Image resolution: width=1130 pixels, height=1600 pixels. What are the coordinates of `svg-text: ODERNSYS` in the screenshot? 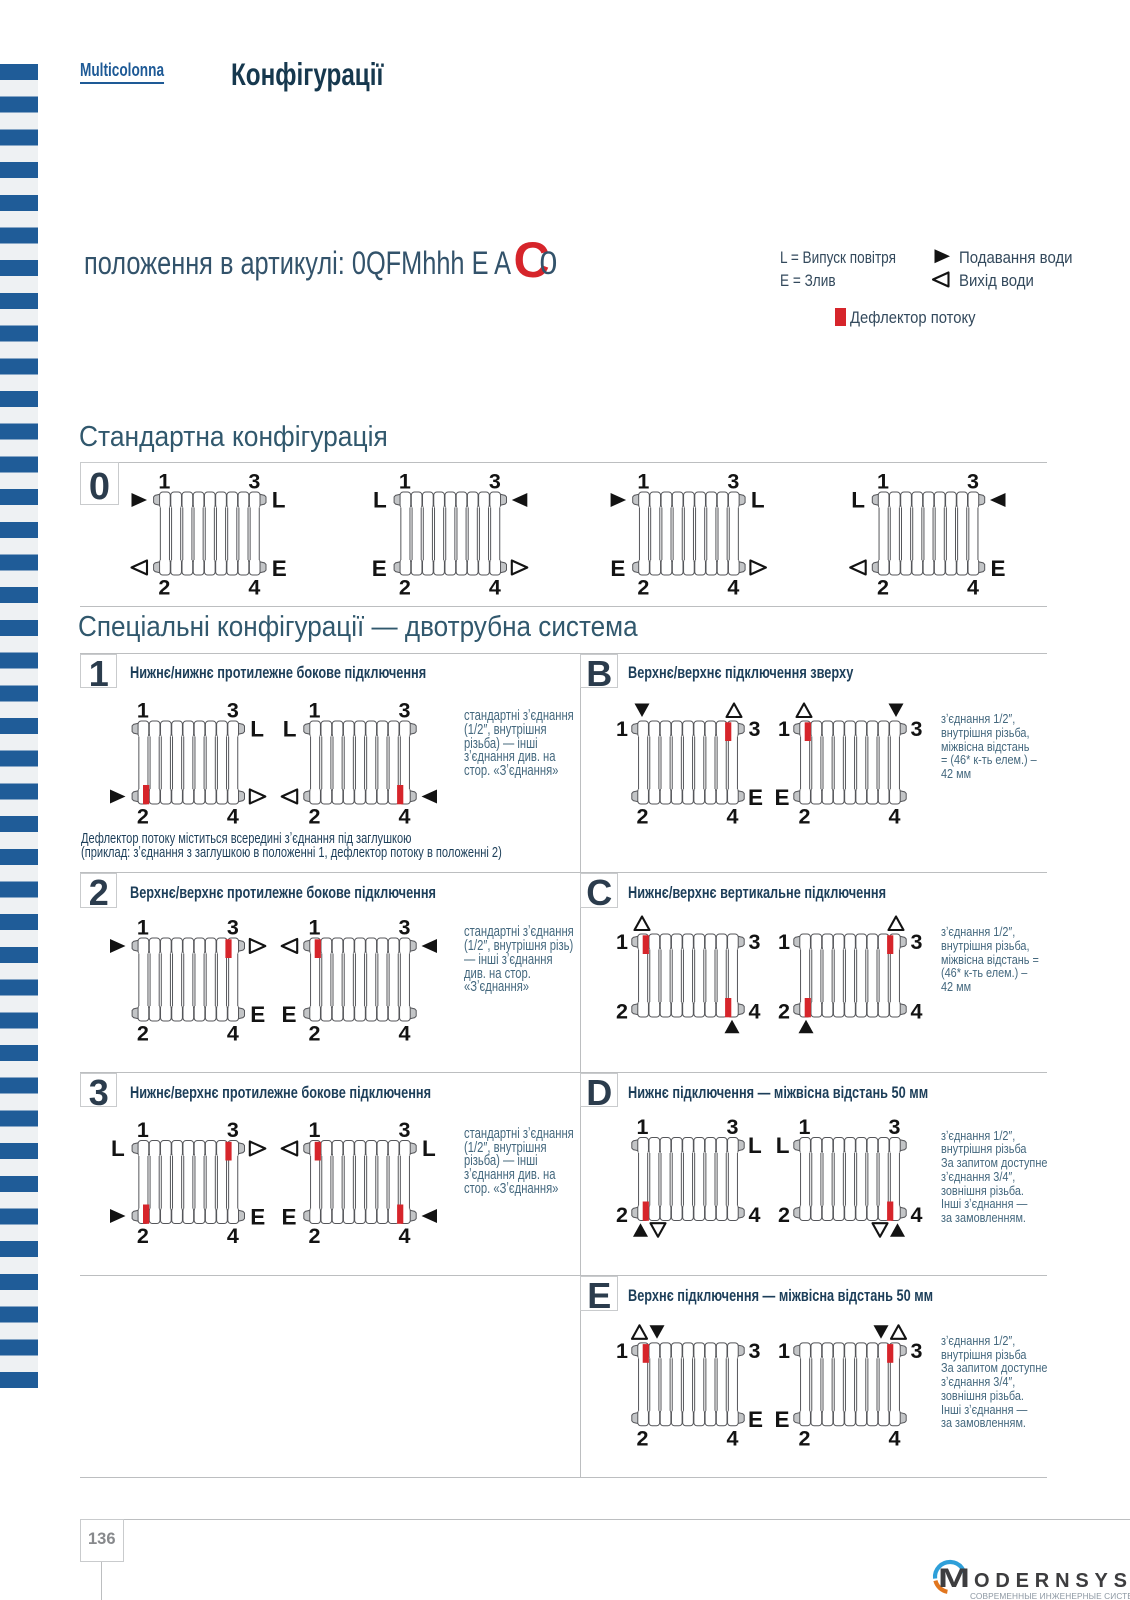 It's located at (1050, 1581).